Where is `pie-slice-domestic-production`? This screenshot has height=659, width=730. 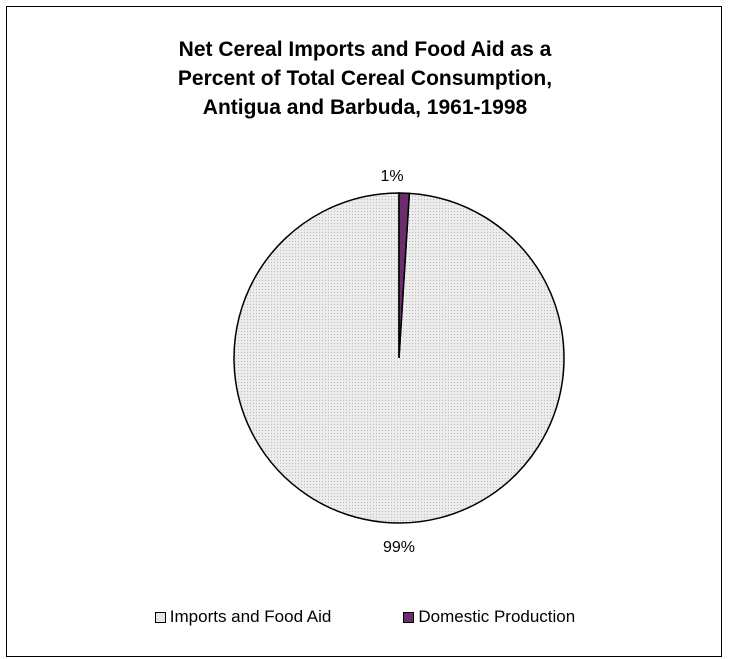
pie-slice-domestic-production is located at coordinates (404, 275).